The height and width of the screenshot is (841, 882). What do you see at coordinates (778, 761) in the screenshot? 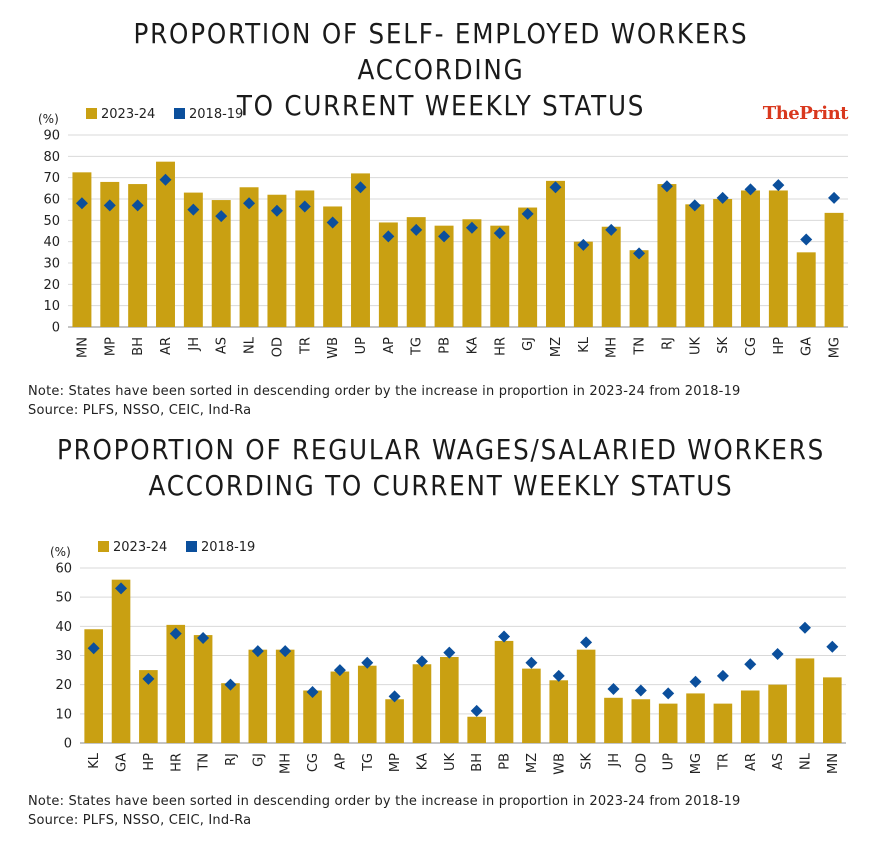
I see `chart2-xtick-label: AS` at bounding box center [778, 761].